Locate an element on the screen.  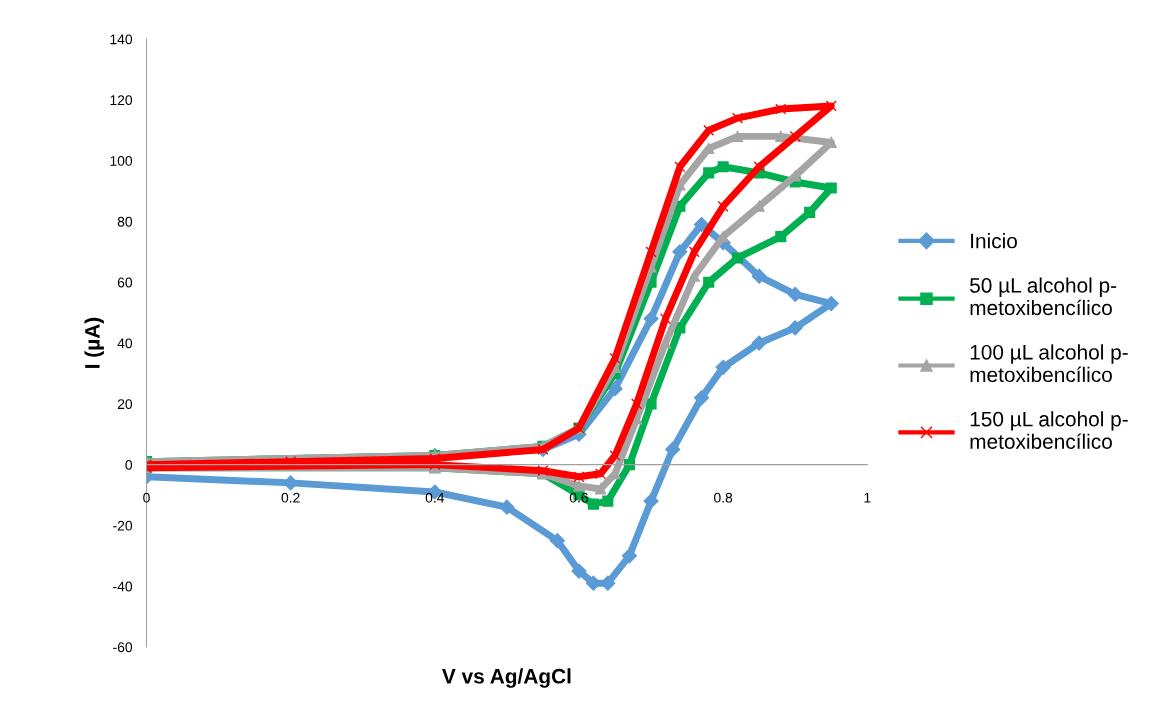
legend-label: 50 µL alcohol p-metoxibencílico is located at coordinates (1043, 296).